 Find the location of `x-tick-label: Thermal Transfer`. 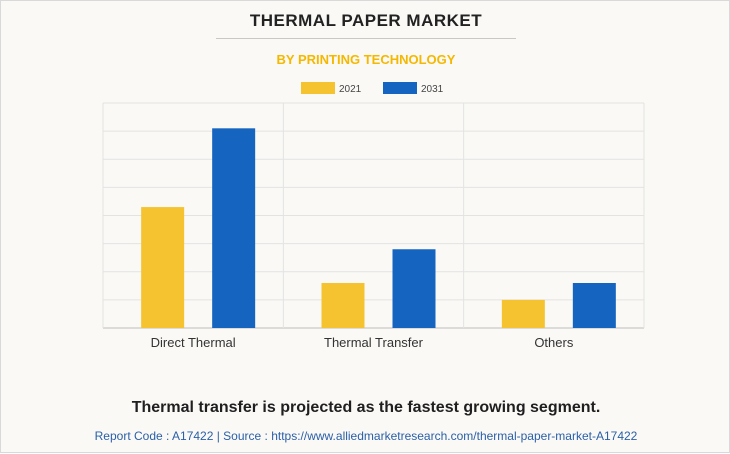

x-tick-label: Thermal Transfer is located at coordinates (374, 342).